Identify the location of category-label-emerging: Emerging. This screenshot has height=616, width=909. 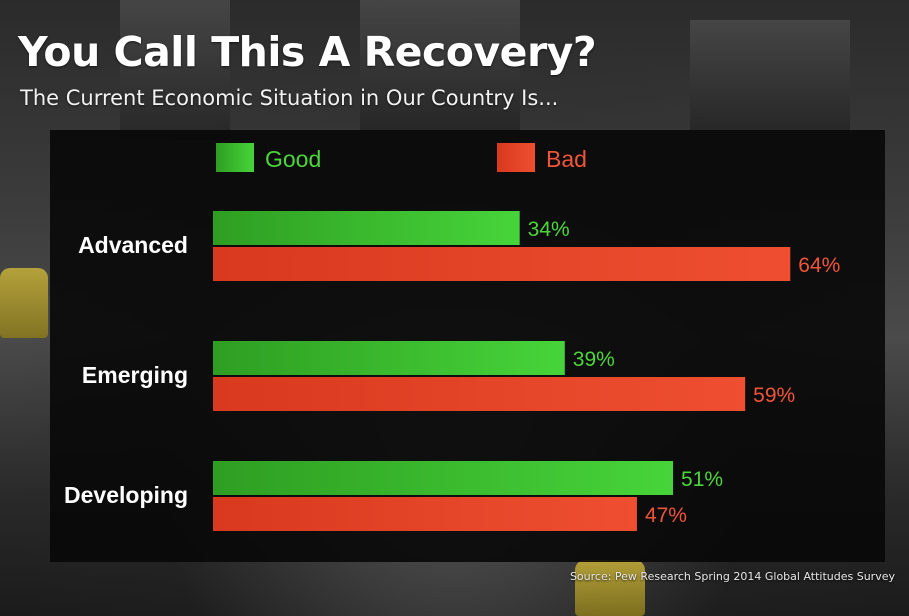
(135, 375).